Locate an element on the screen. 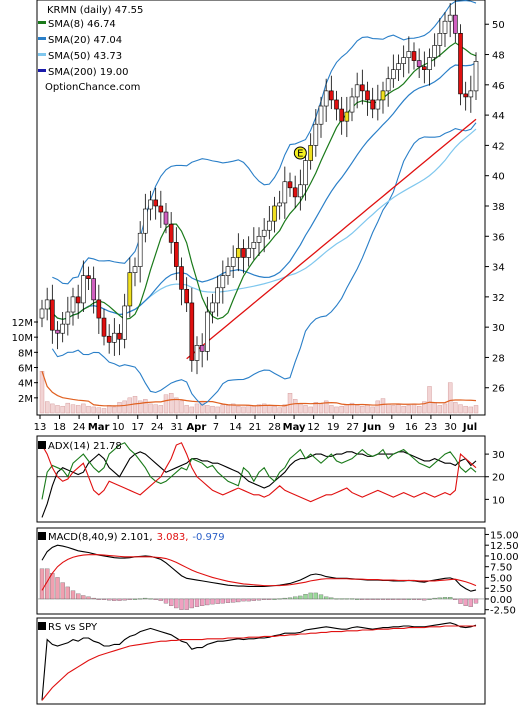  price-tick-label: 50 is located at coordinates (498, 25).